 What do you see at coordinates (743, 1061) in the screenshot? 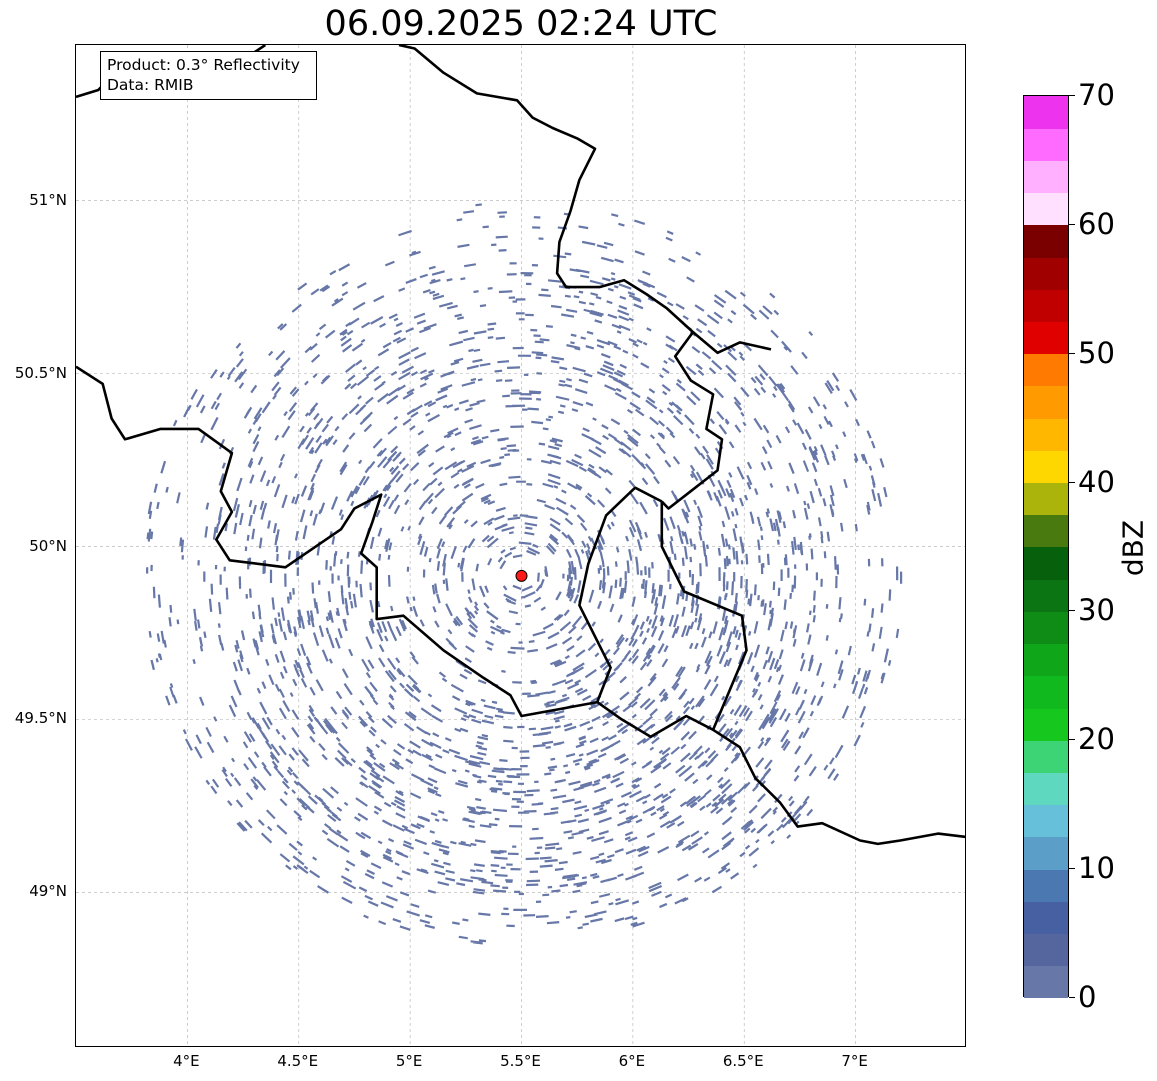
I see `lon-tick-label: 6.5°E` at bounding box center [743, 1061].